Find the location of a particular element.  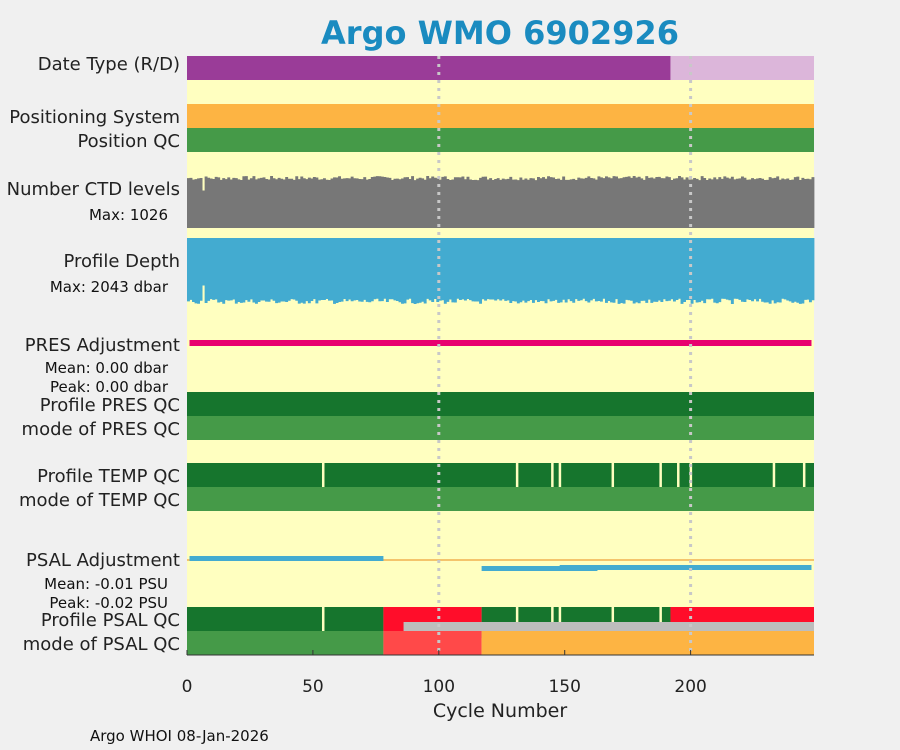

mode-temp-qc-label: mode of TEMP QC is located at coordinates (99, 500).